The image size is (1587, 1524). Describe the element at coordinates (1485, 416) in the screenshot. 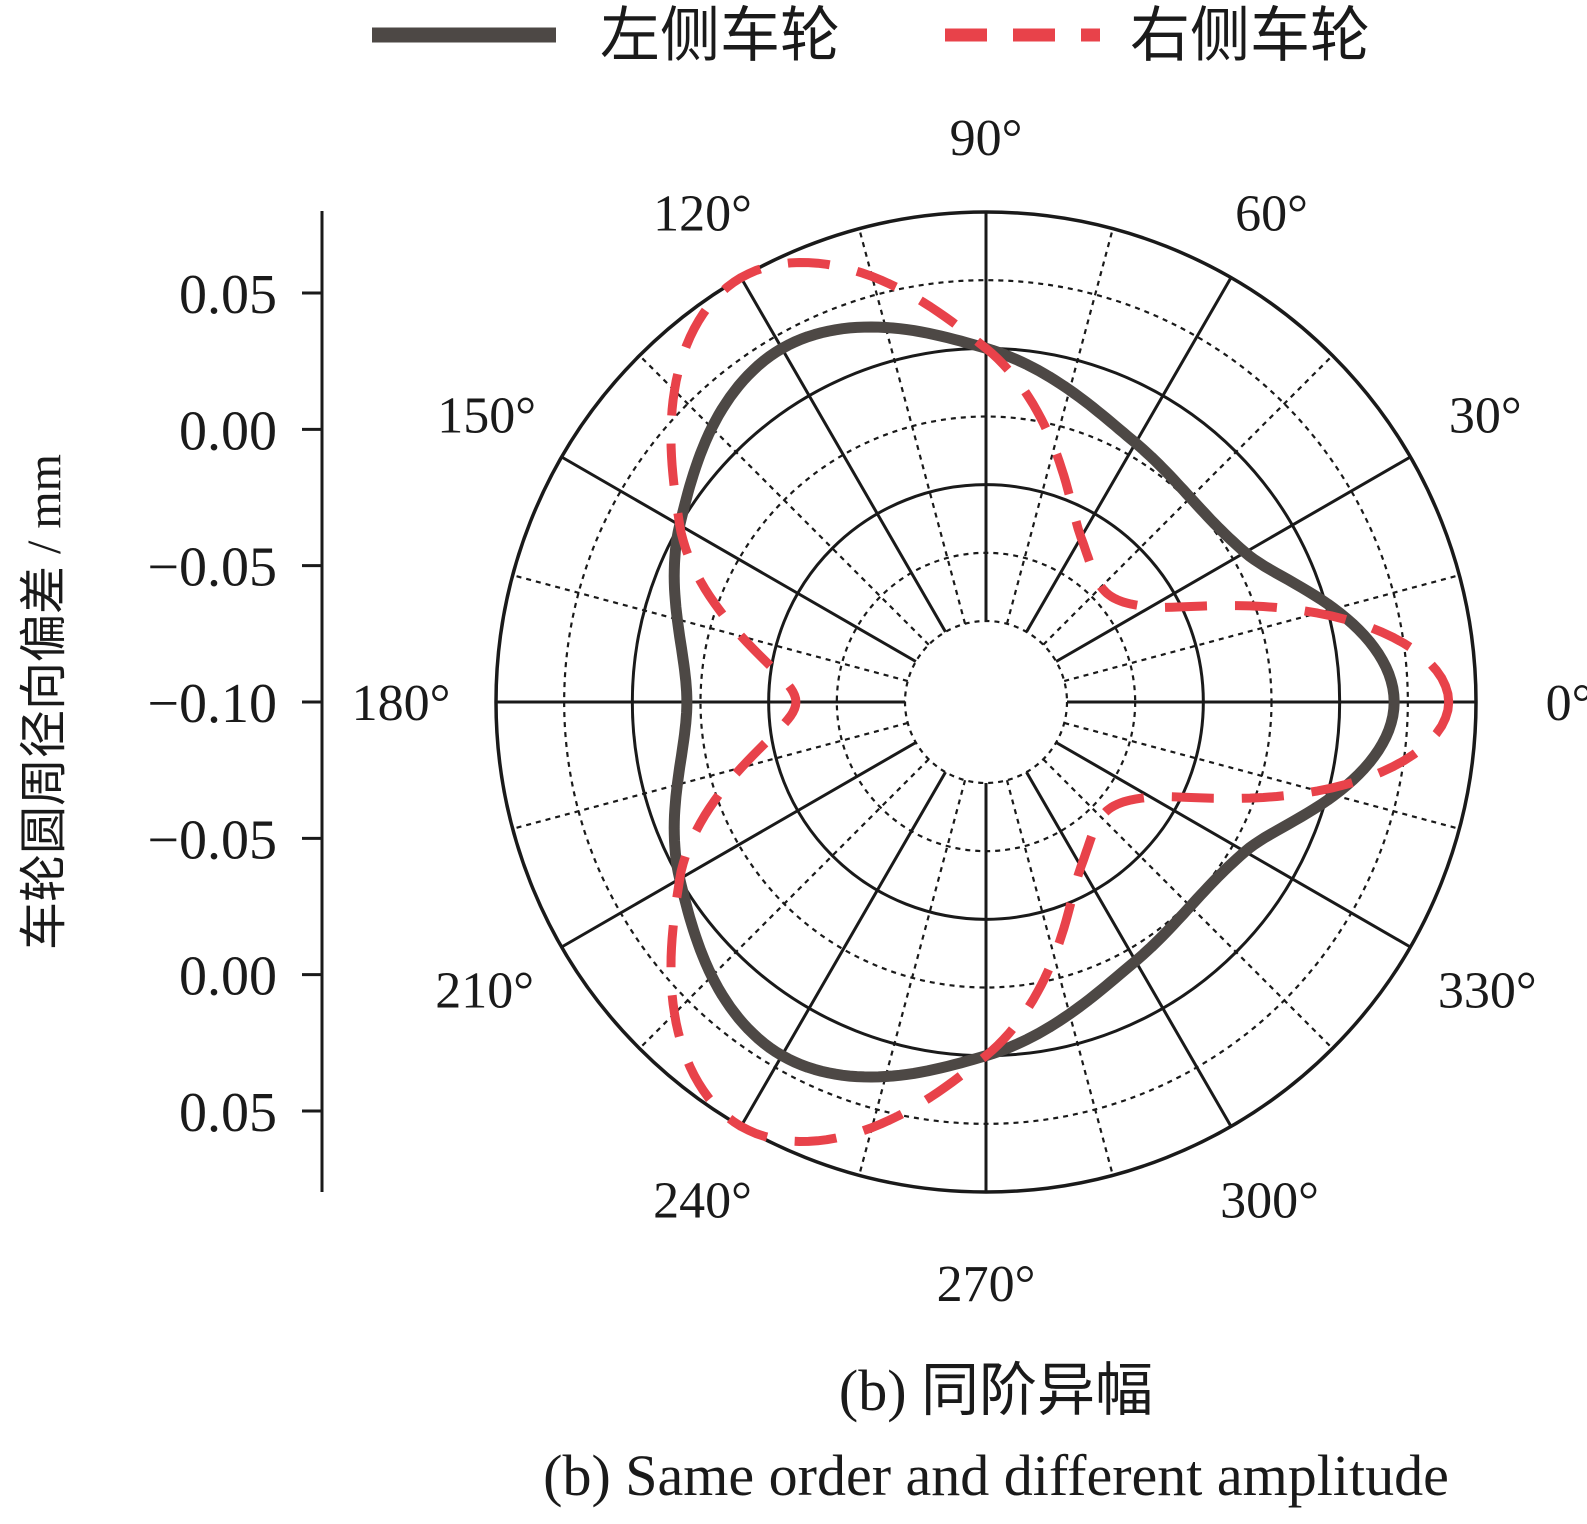

I see `angle-label: 30°` at that location.